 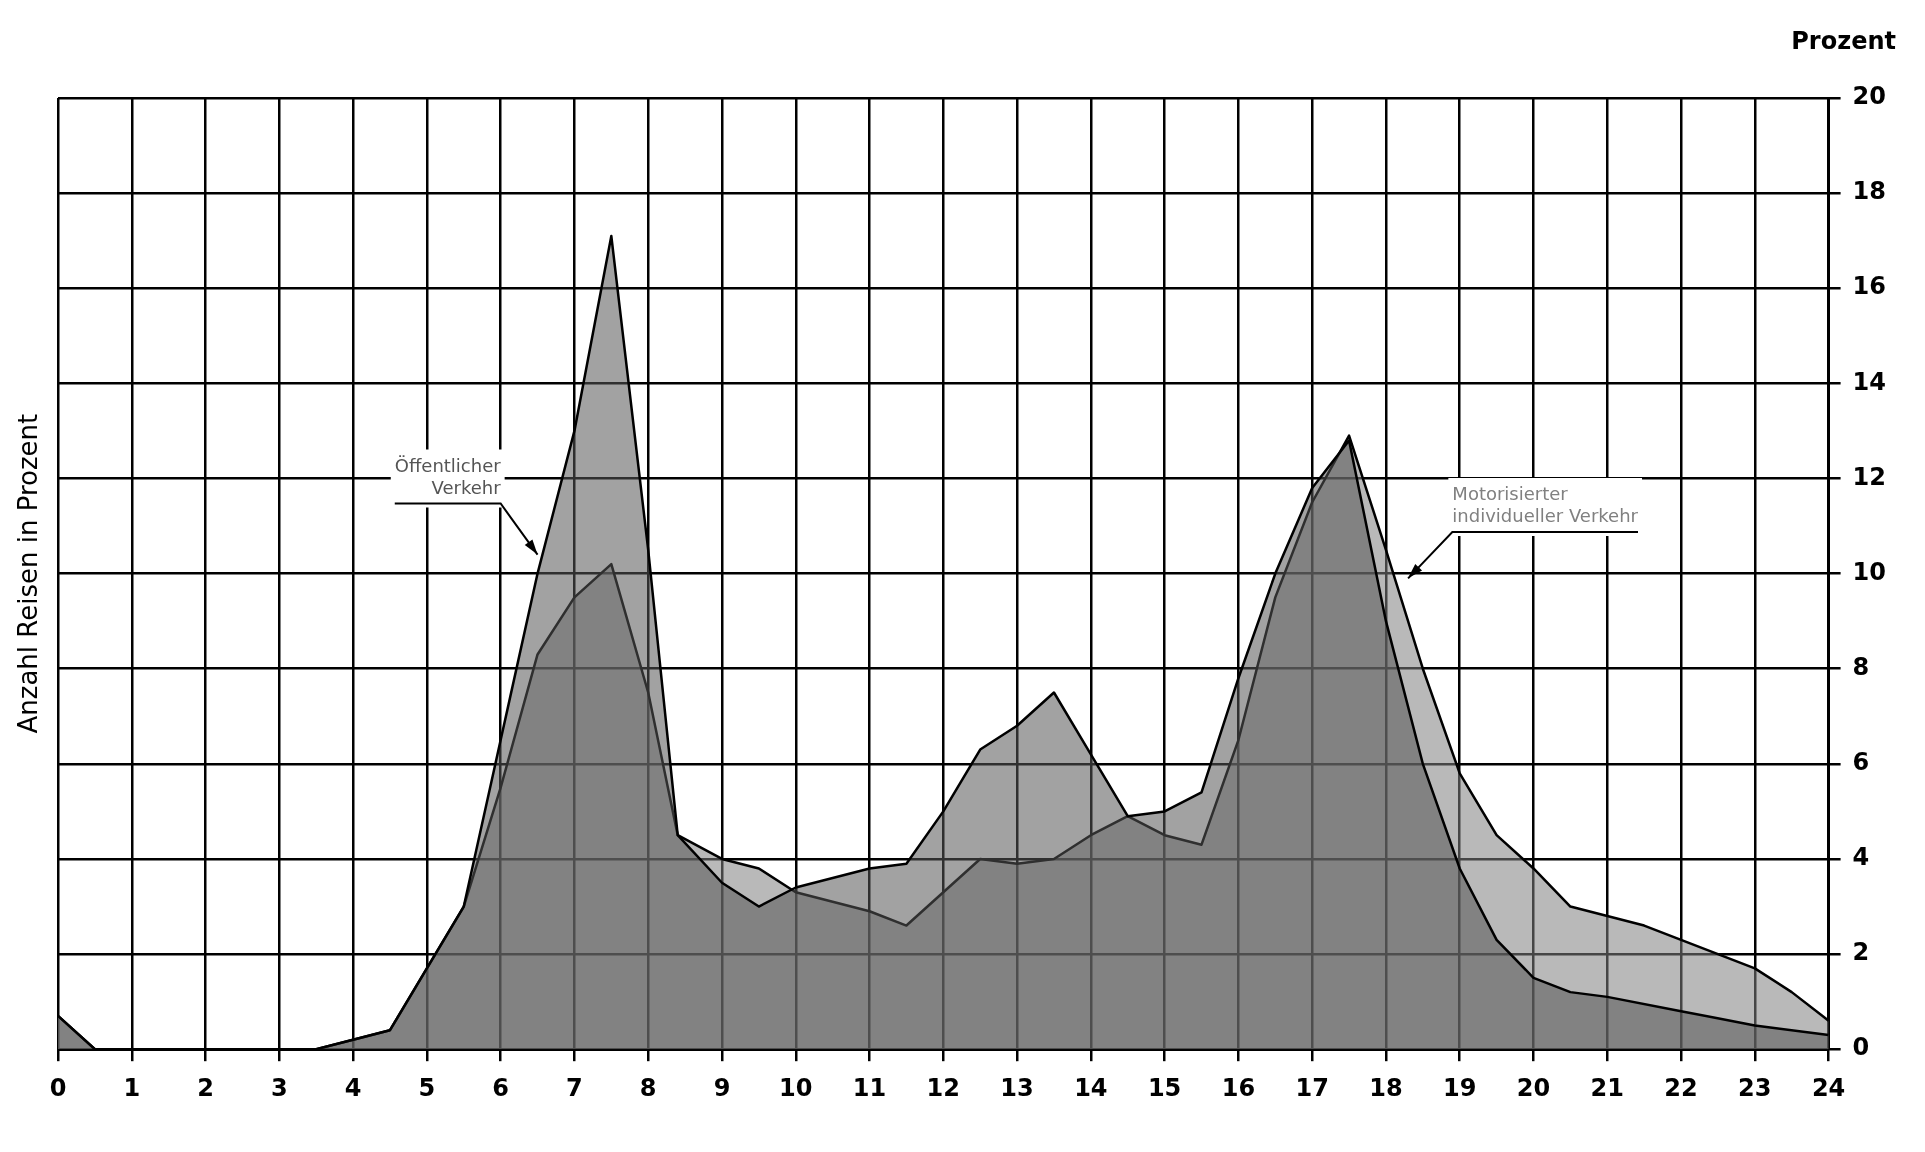 What do you see at coordinates (448, 476) in the screenshot?
I see `text: Öffentlicher Verkehr` at bounding box center [448, 476].